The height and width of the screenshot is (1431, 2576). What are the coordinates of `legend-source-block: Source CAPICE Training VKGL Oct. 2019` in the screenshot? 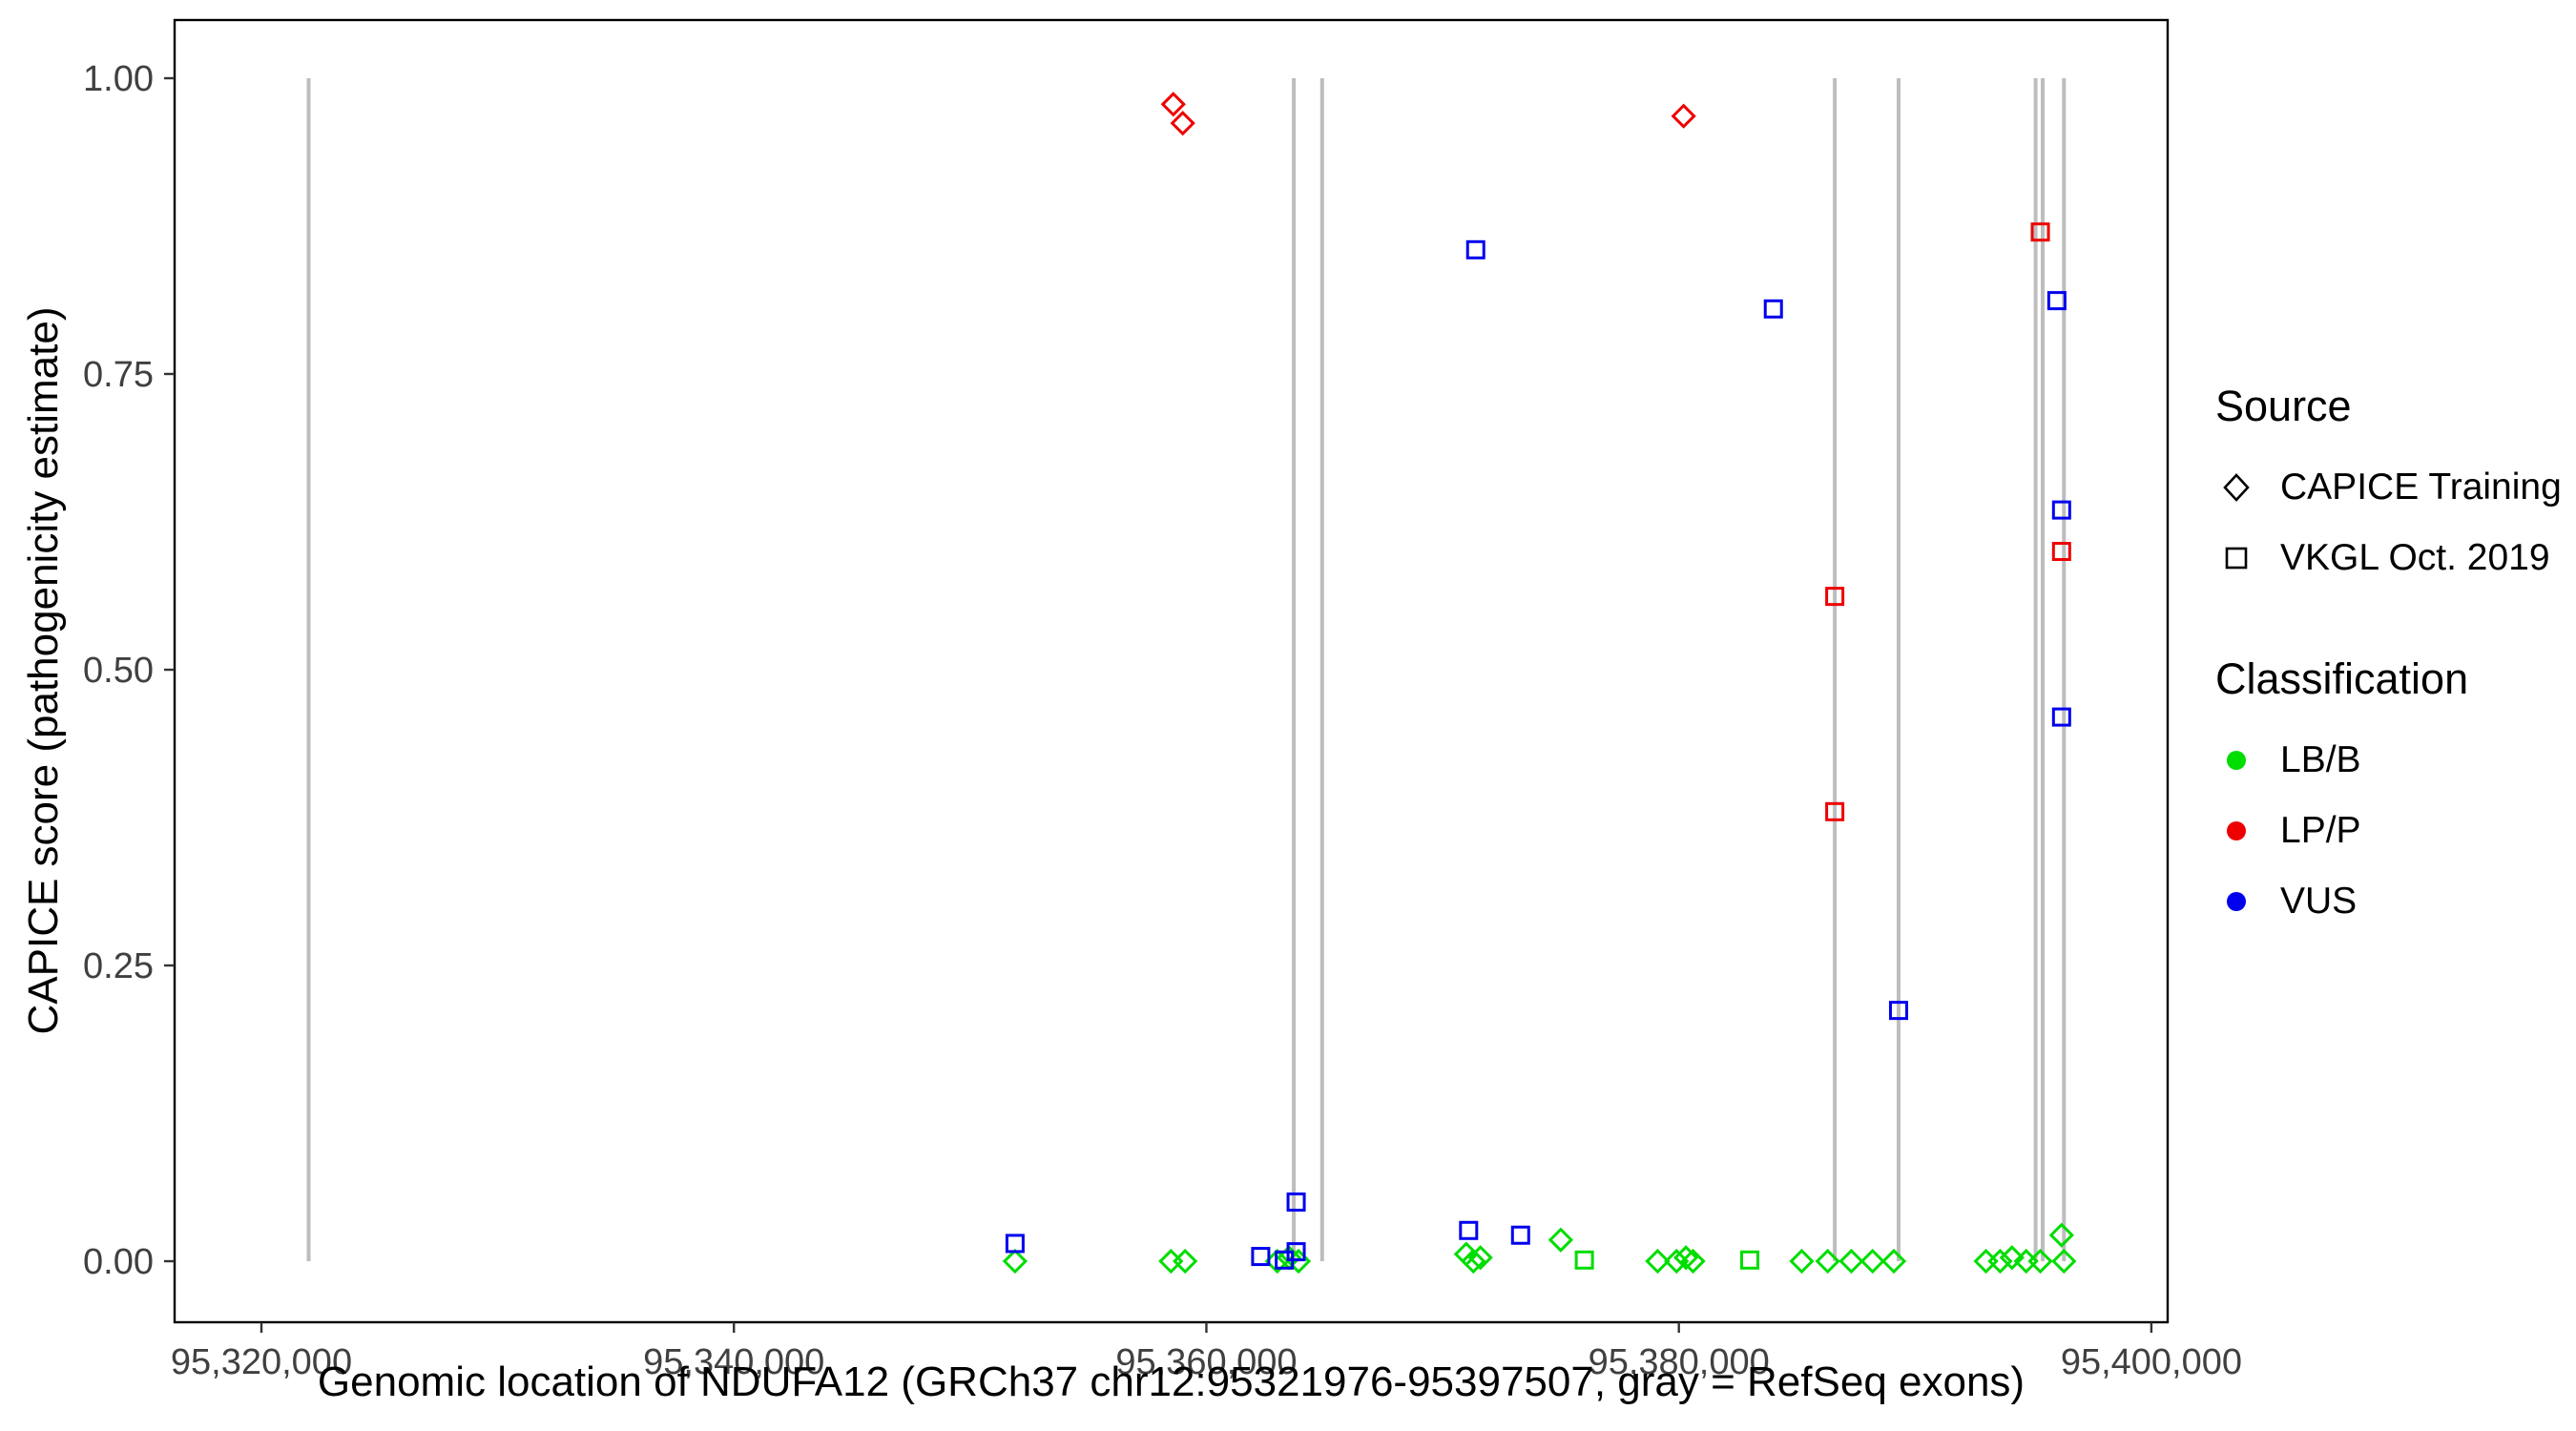 It's located at (2388, 487).